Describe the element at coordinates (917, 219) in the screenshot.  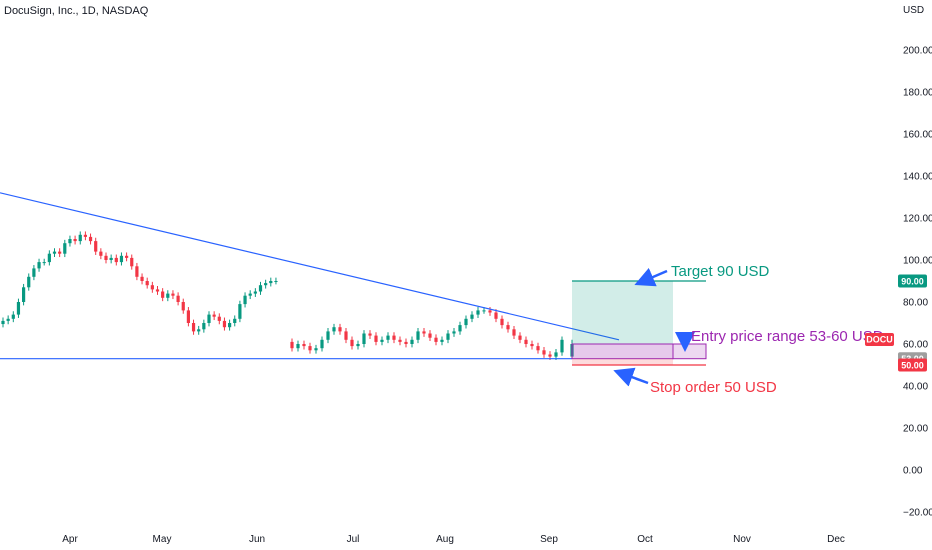
I see `y-tick-label: 120.00` at that location.